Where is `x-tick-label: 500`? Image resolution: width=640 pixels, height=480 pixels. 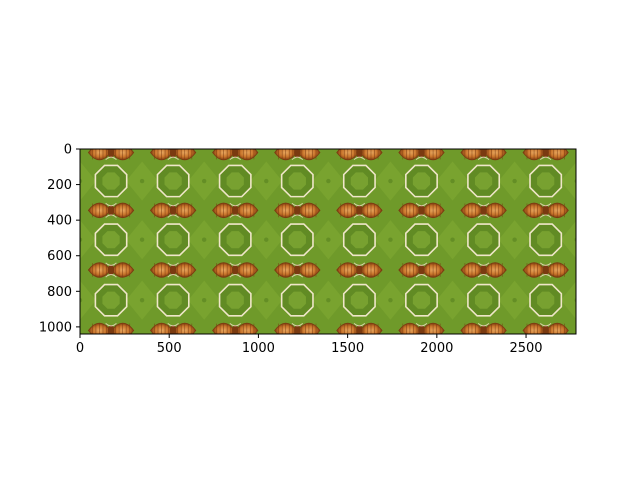
x-tick-label: 500 is located at coordinates (169, 348).